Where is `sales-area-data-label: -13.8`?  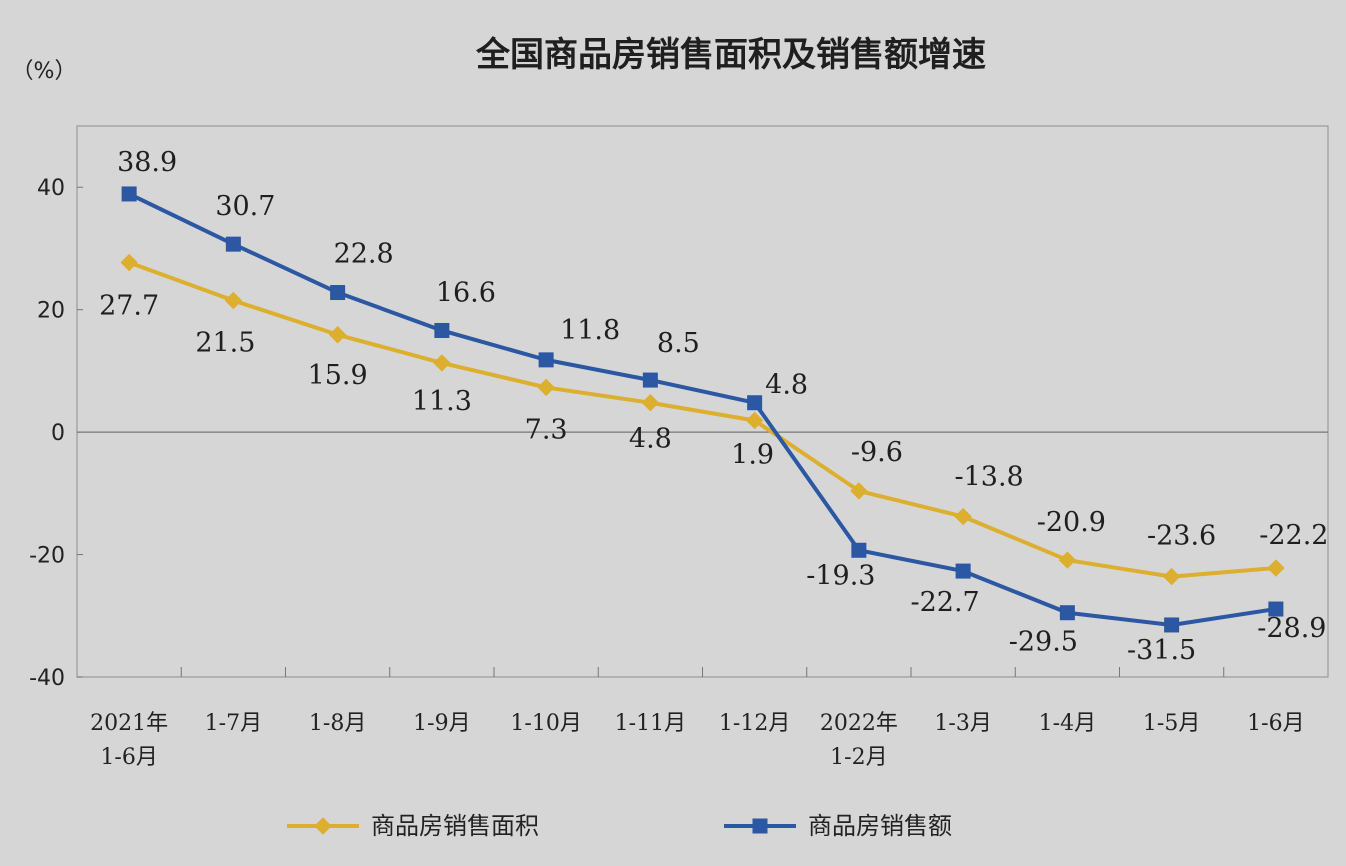 sales-area-data-label: -13.8 is located at coordinates (989, 477).